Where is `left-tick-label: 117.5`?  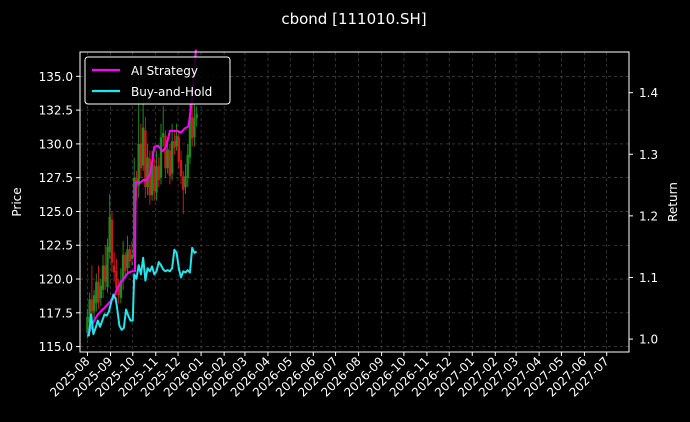
left-tick-label: 117.5 is located at coordinates (56, 313).